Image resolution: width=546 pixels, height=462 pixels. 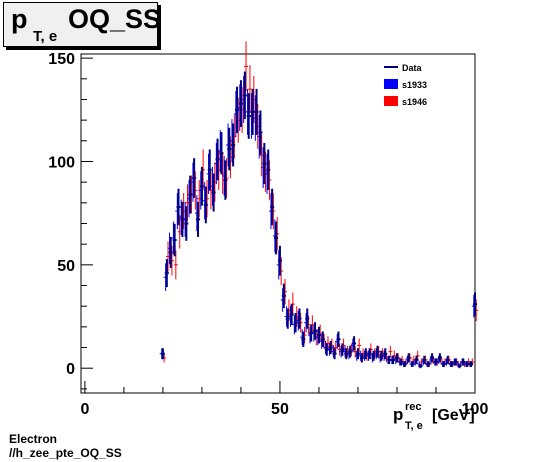 What do you see at coordinates (475, 409) in the screenshot?
I see `x-tick-label: 100` at bounding box center [475, 409].